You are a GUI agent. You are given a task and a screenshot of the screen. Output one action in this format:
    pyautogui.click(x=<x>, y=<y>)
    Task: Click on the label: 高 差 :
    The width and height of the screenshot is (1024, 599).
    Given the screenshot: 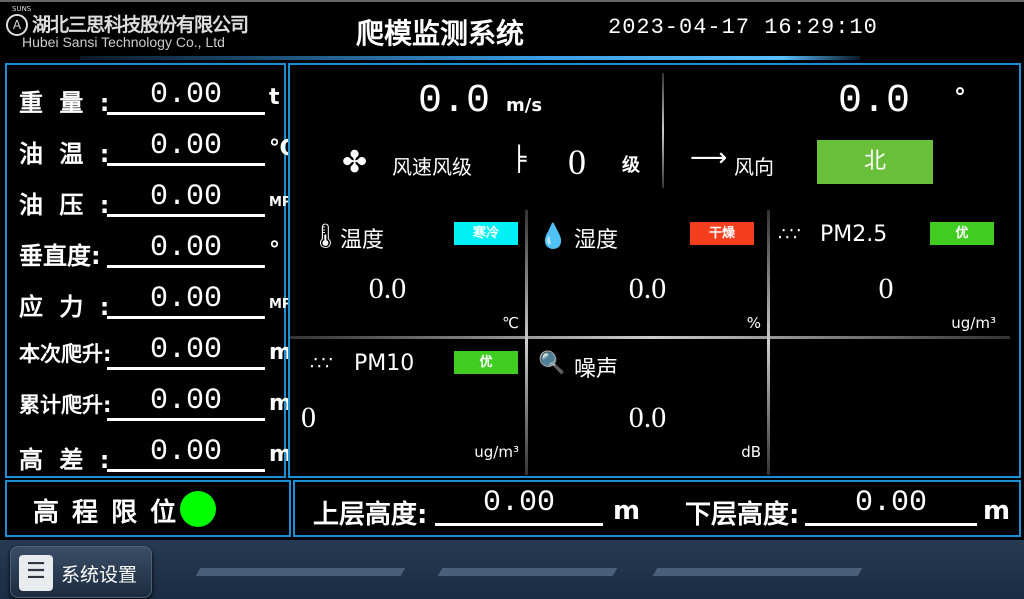 What is the action you would take?
    pyautogui.click(x=66, y=460)
    